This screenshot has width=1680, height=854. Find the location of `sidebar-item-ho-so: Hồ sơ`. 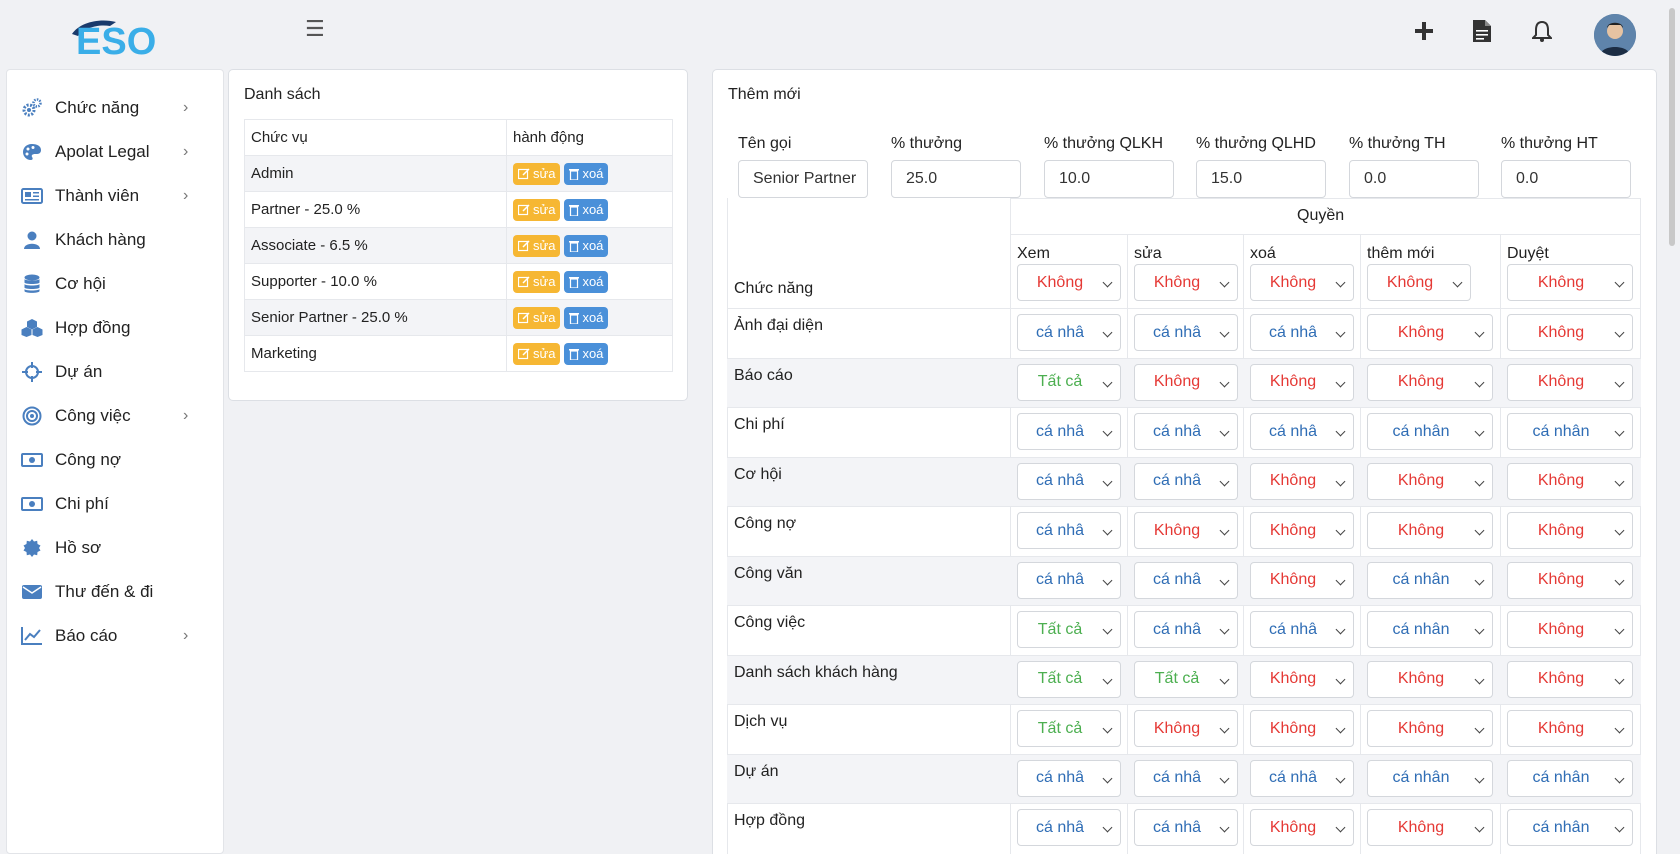

sidebar-item-ho-so: Hồ sơ is located at coordinates (115, 548).